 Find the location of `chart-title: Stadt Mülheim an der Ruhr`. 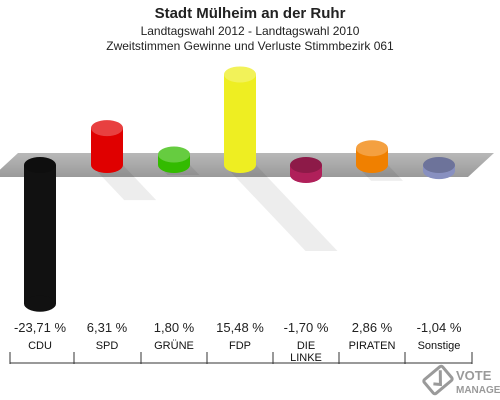

chart-title: Stadt Mülheim an der Ruhr is located at coordinates (250, 13).